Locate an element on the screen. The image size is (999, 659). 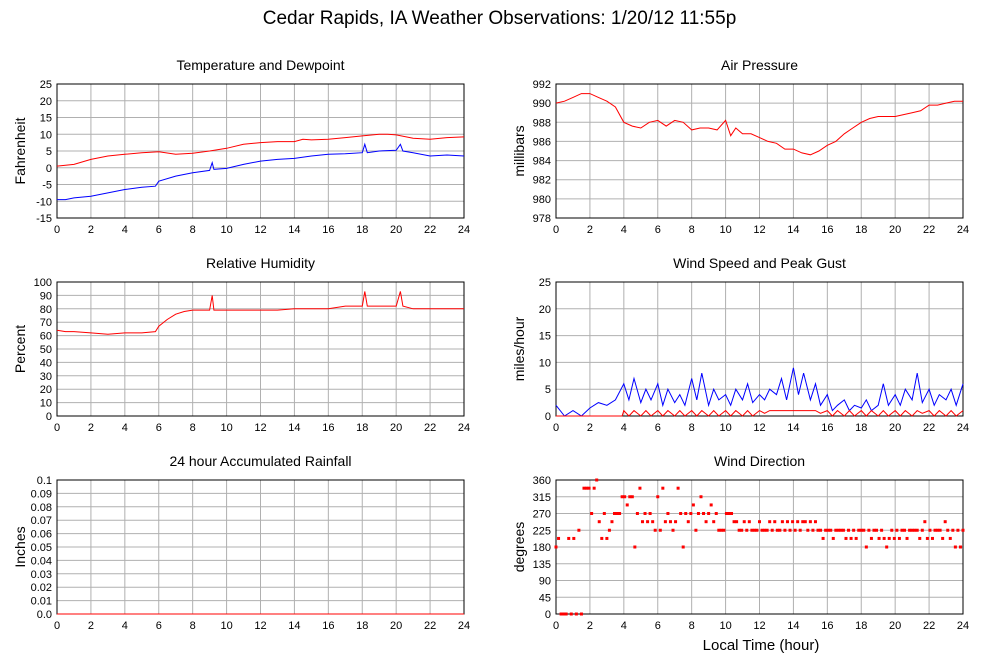
y-tick-label: 100 is located at coordinates (43, 283).